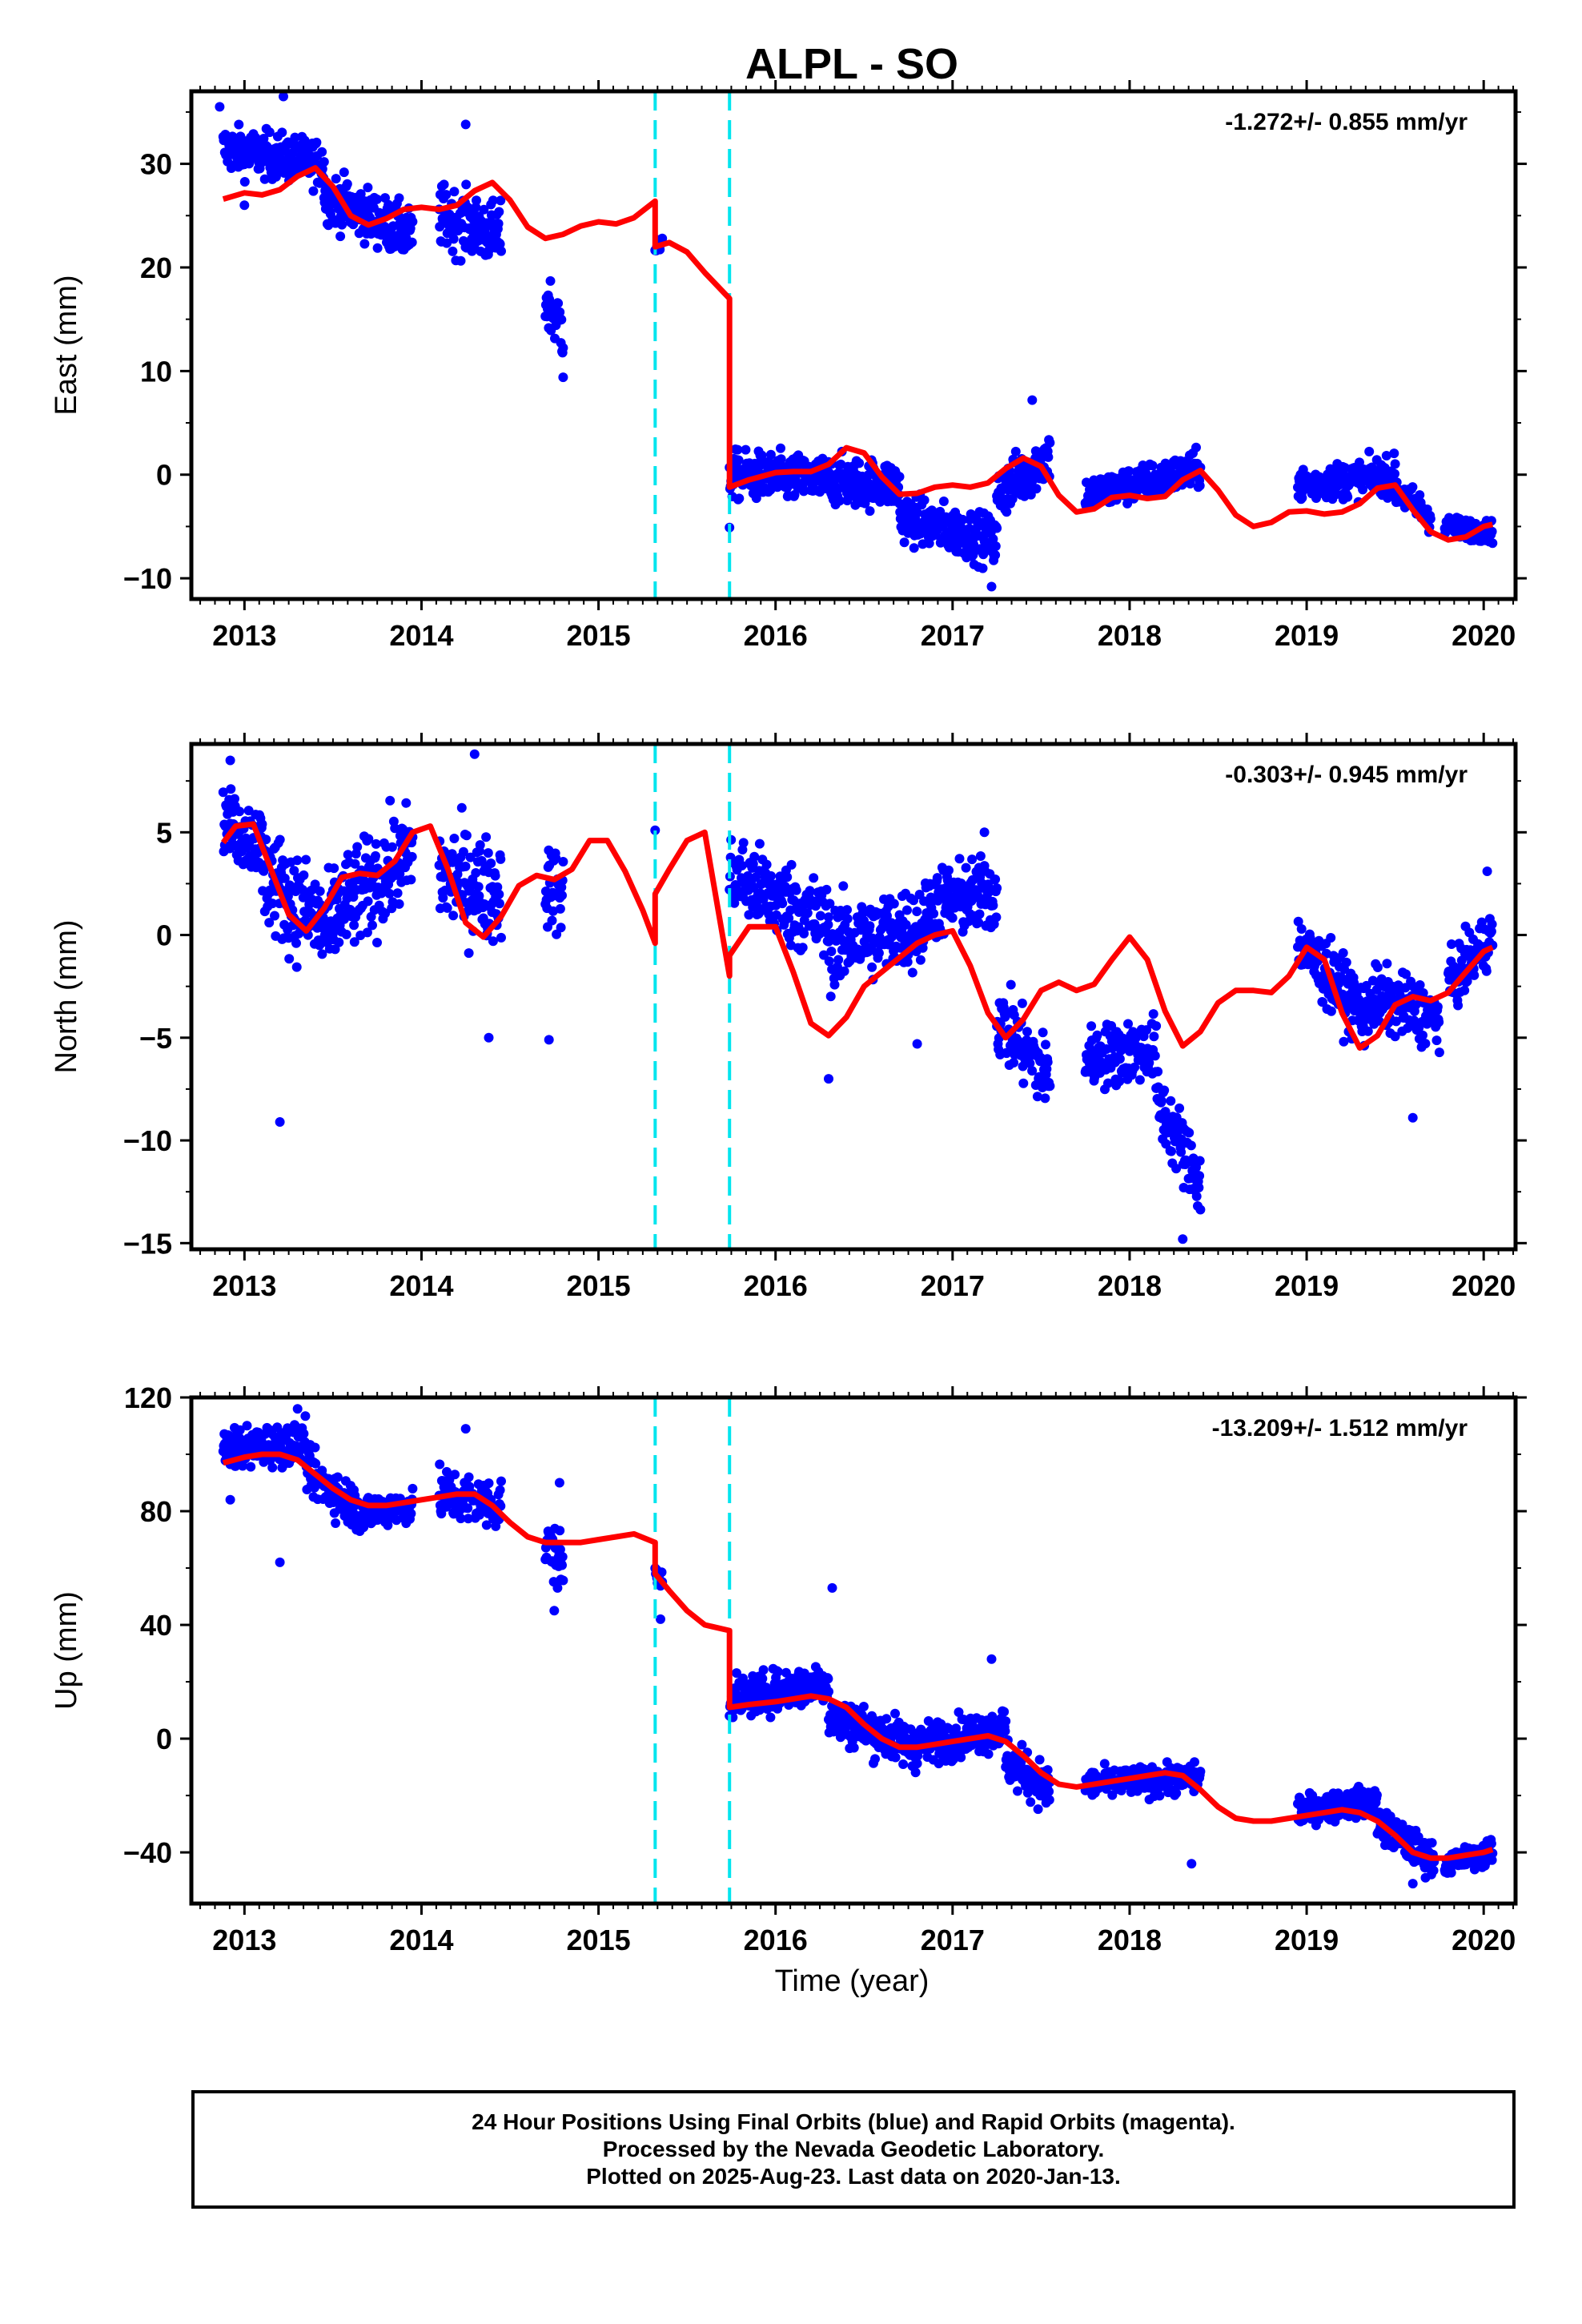  Describe the element at coordinates (1484, 635) in the screenshot. I see `x-tick-label: 2020` at that location.